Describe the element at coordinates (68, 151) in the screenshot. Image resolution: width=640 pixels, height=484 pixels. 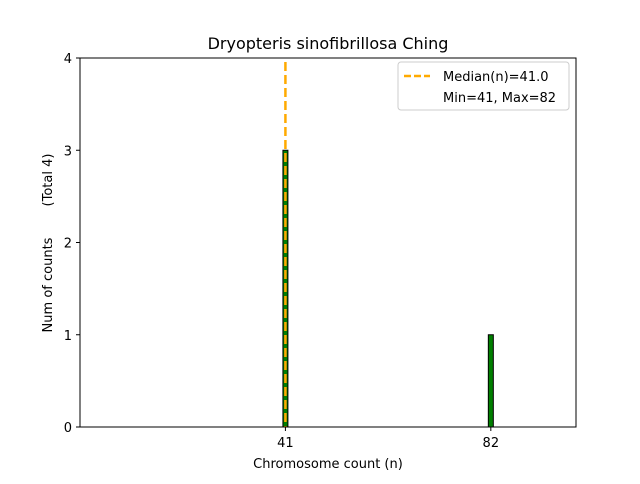
I see `y-tick-label-3: 3` at that location.